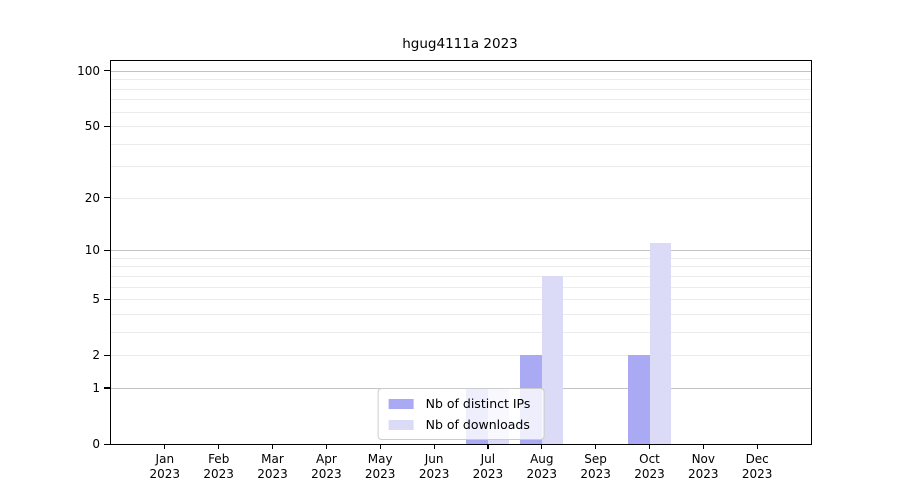 The image size is (900, 500). I want to click on y-tick-label: 50, so click(92, 126).